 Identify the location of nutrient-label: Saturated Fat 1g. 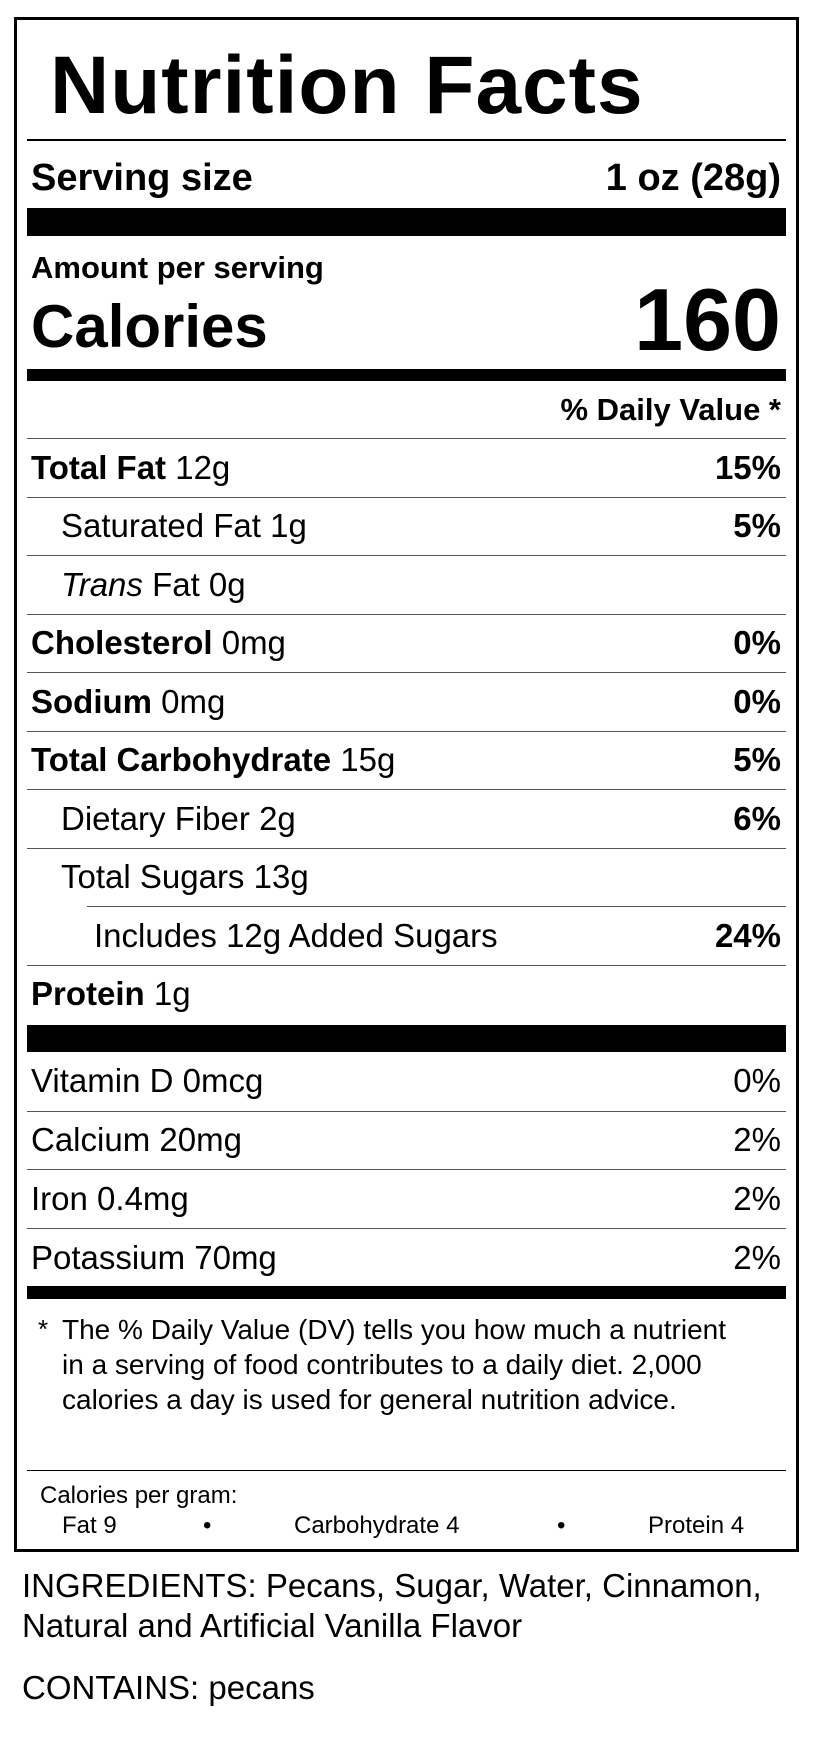
(167, 526).